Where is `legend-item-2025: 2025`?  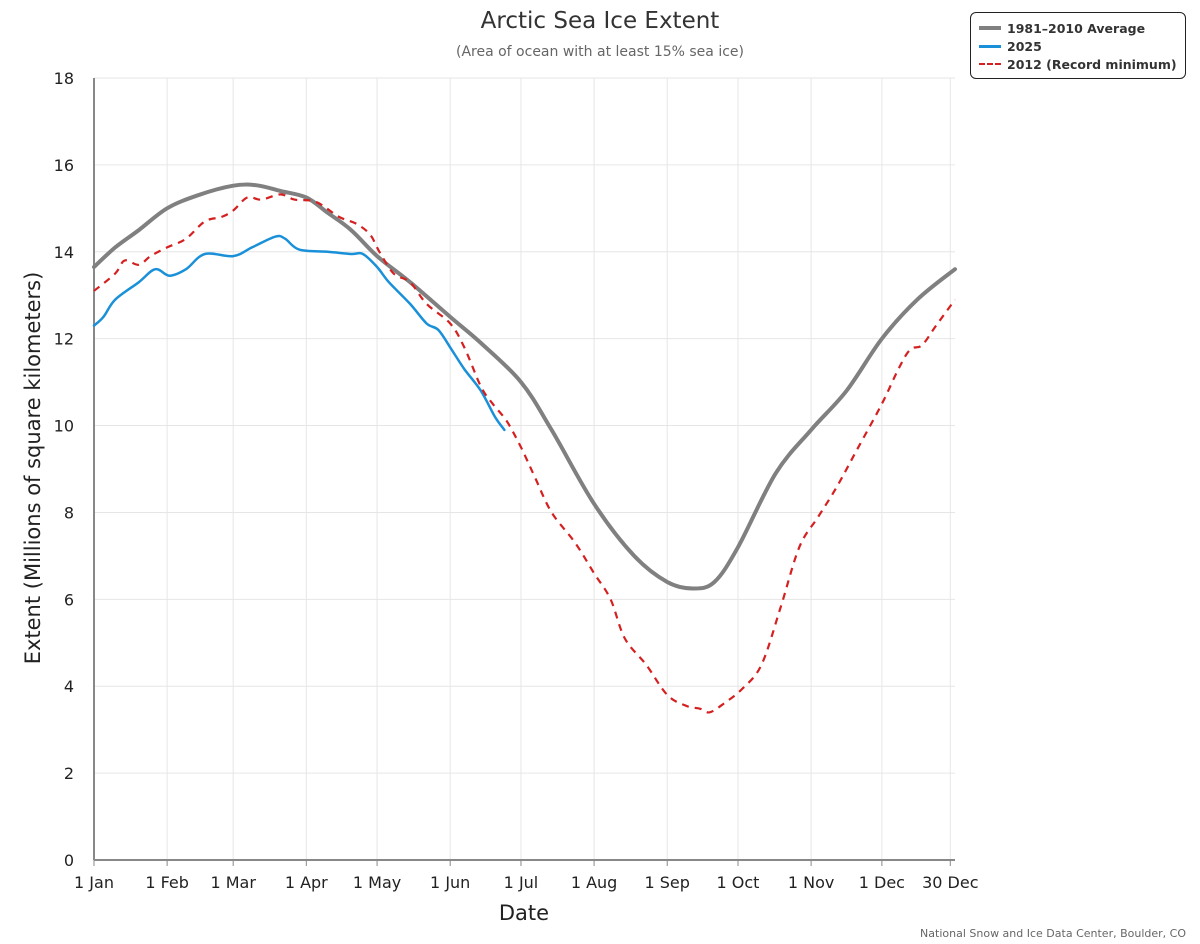
legend-item-2025: 2025 is located at coordinates (1078, 46).